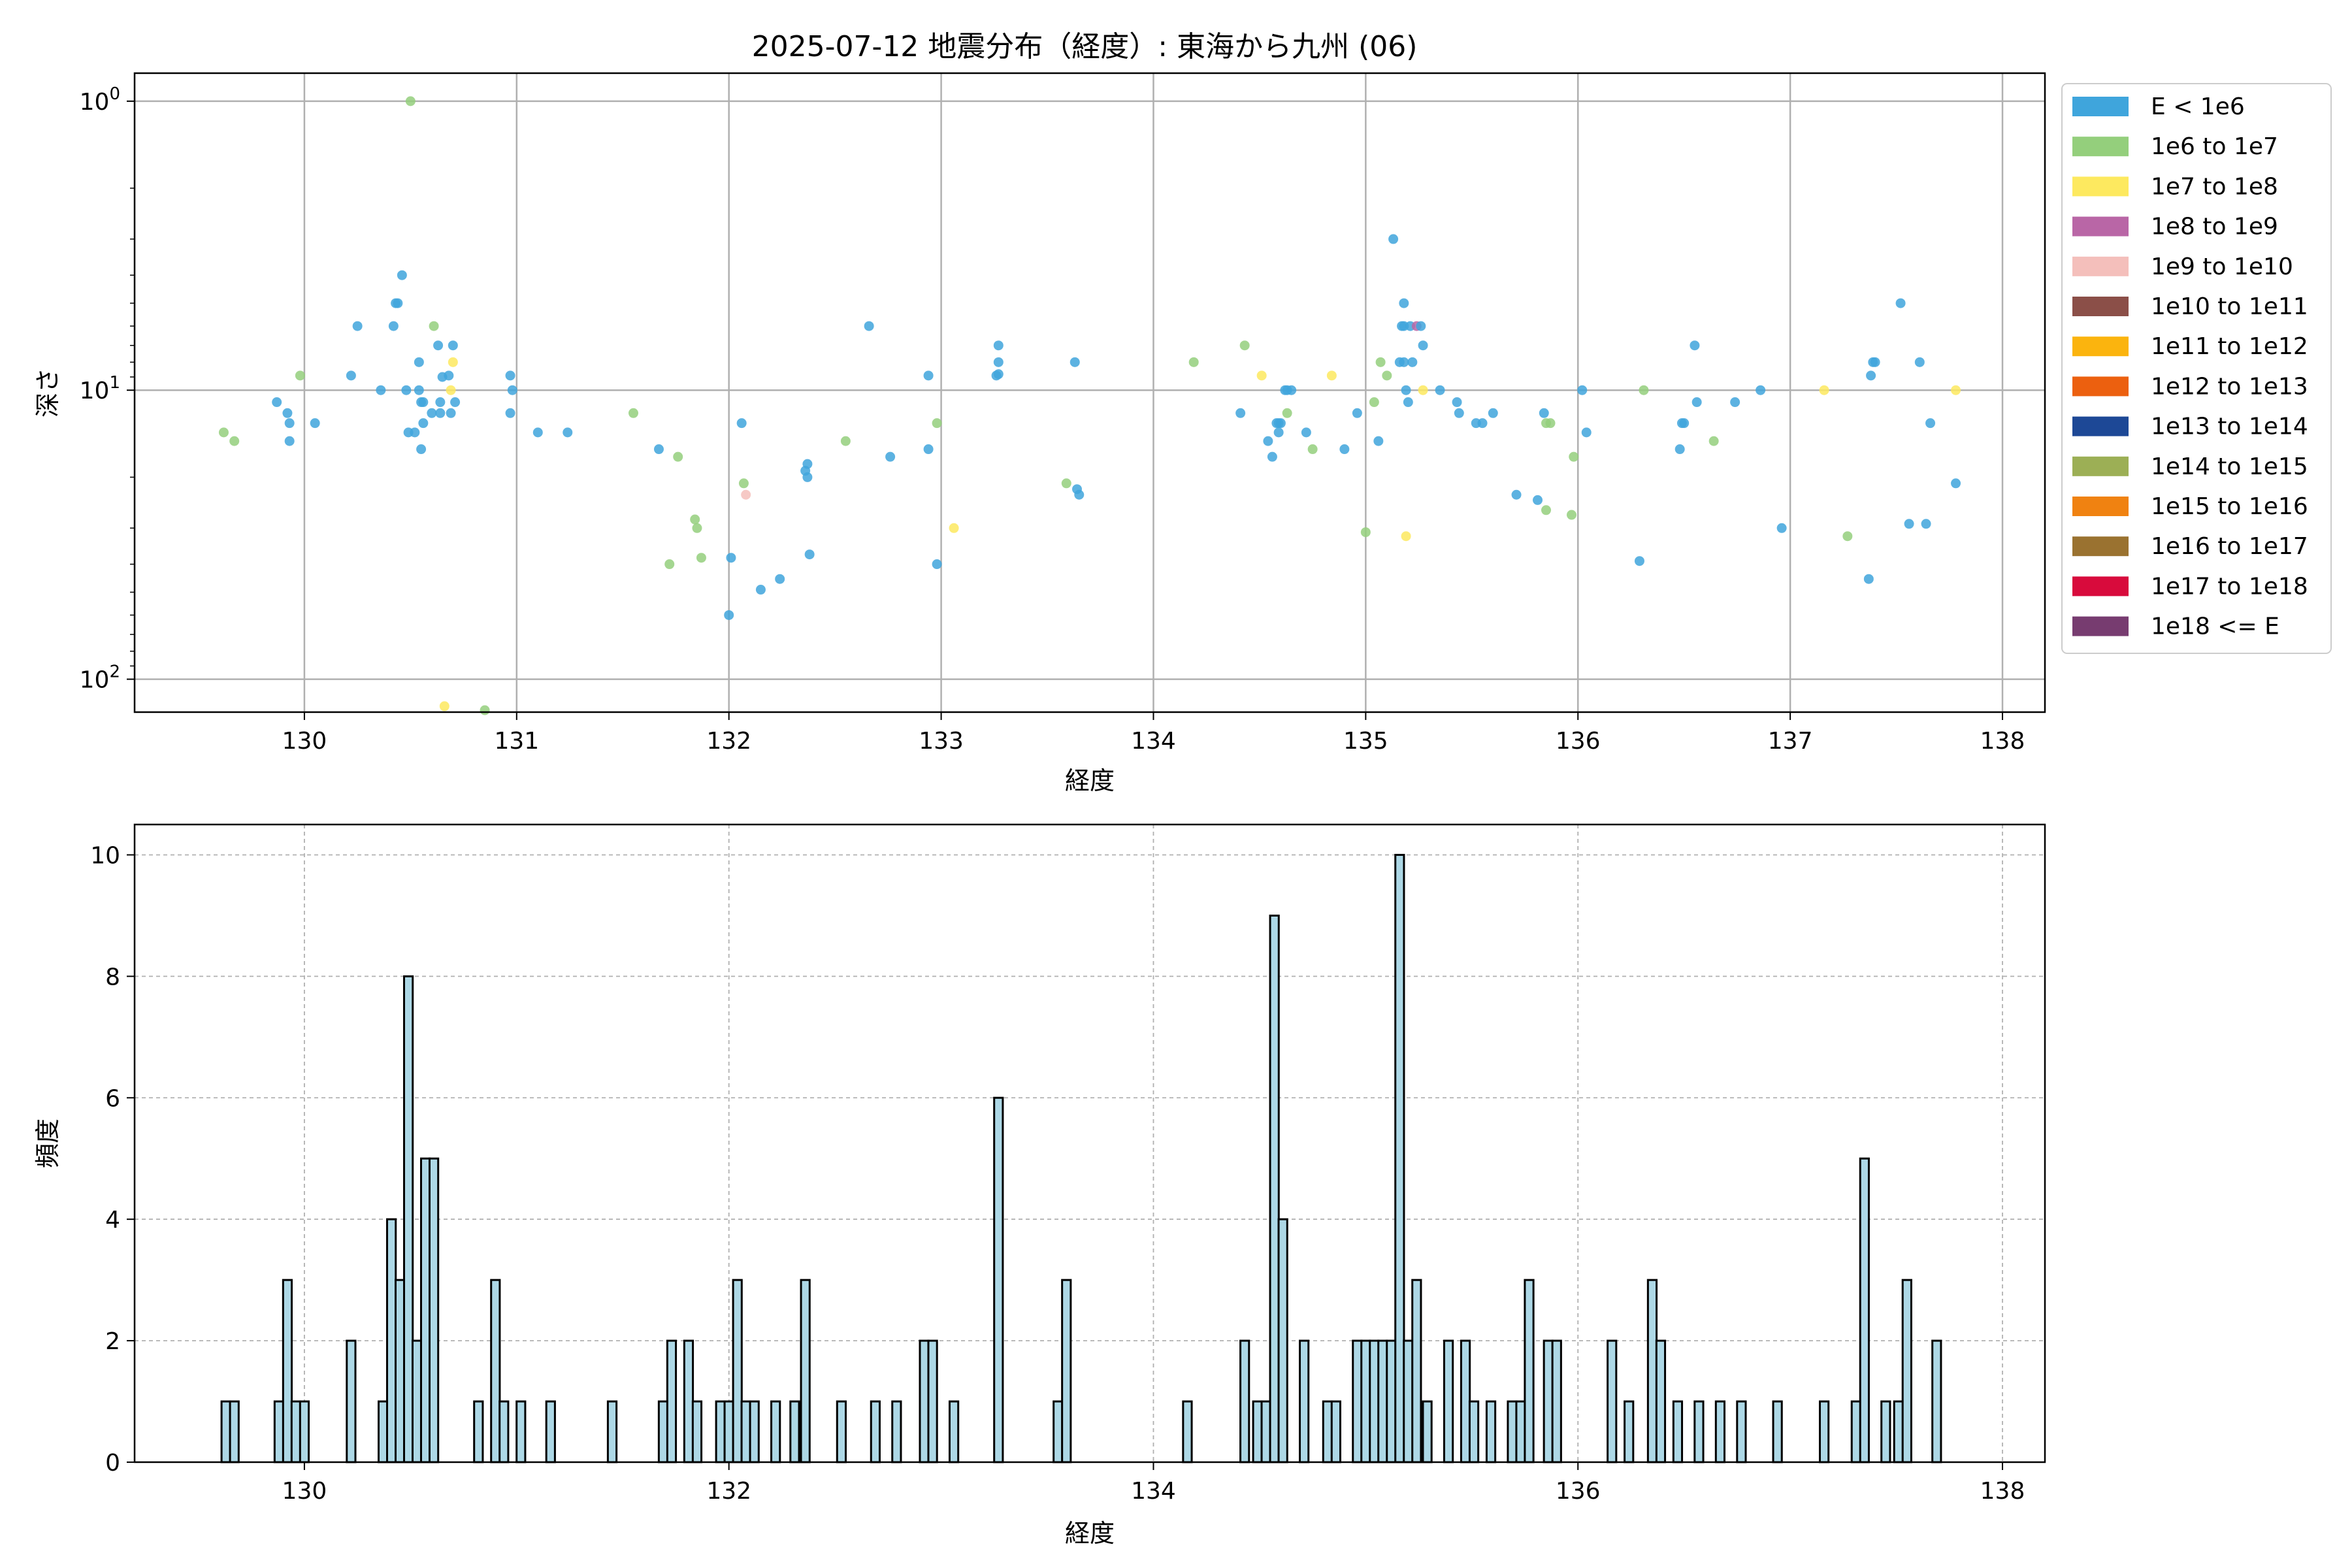 The width and height of the screenshot is (2352, 1568). What do you see at coordinates (2229, 506) in the screenshot?
I see `legend-label: 1e15 to 1e16` at bounding box center [2229, 506].